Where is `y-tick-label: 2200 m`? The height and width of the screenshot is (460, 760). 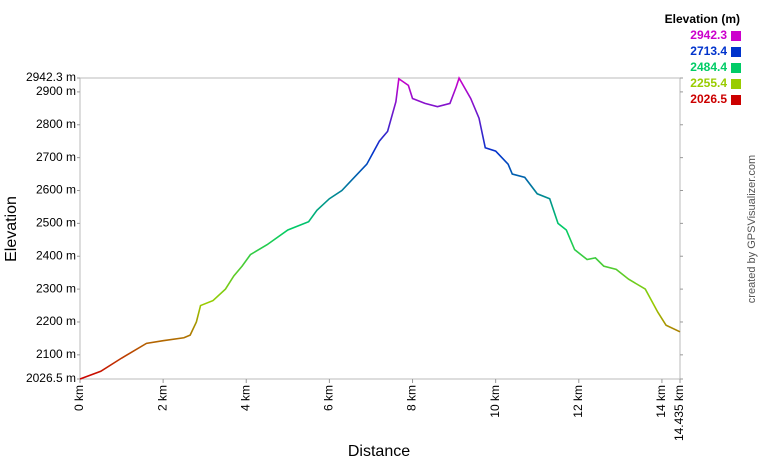 y-tick-label: 2200 m is located at coordinates (56, 321).